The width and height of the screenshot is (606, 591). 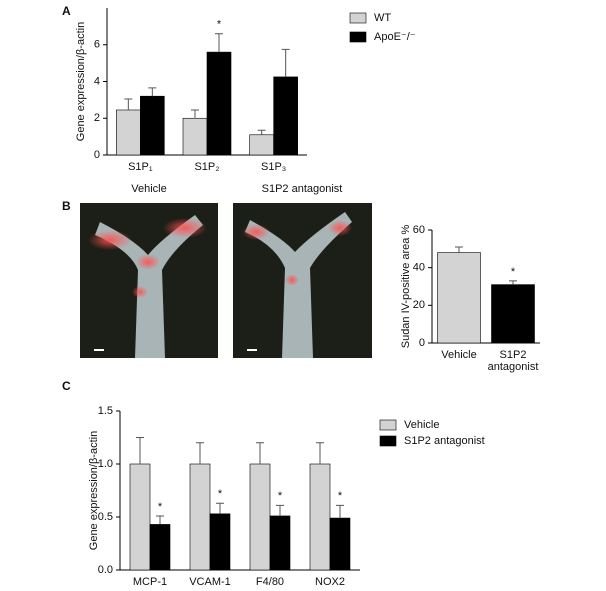 What do you see at coordinates (66, 206) in the screenshot?
I see `panel-label: B` at bounding box center [66, 206].